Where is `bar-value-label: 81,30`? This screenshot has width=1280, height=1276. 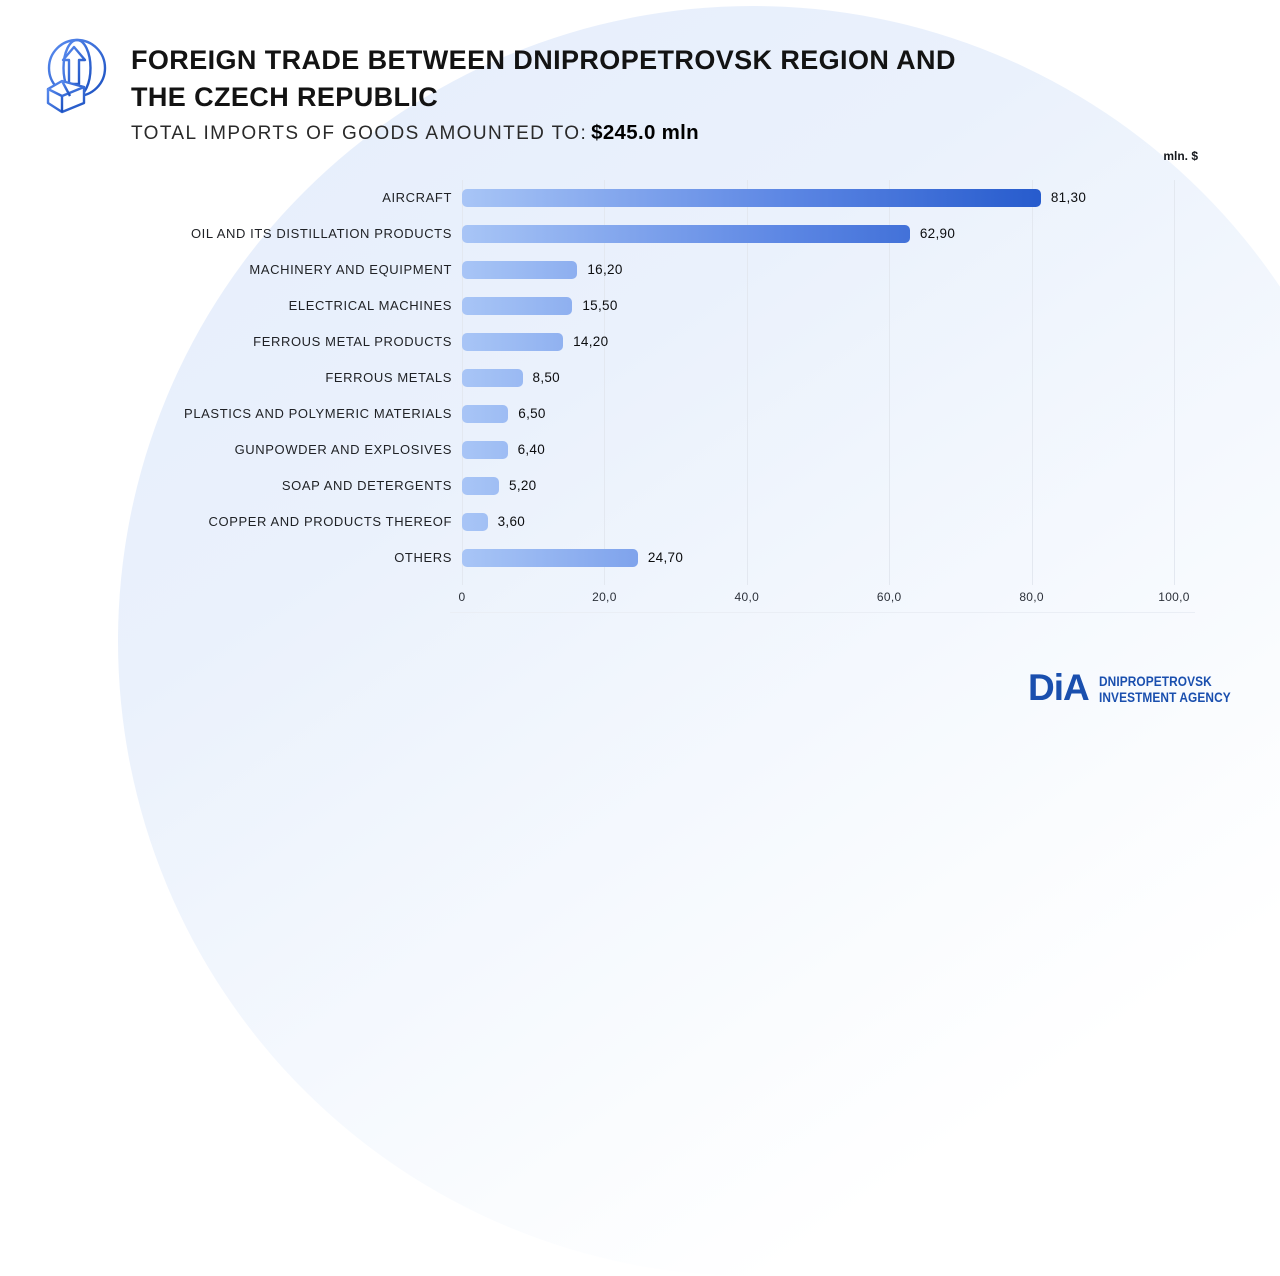 bar-value-label: 81,30 is located at coordinates (1068, 197).